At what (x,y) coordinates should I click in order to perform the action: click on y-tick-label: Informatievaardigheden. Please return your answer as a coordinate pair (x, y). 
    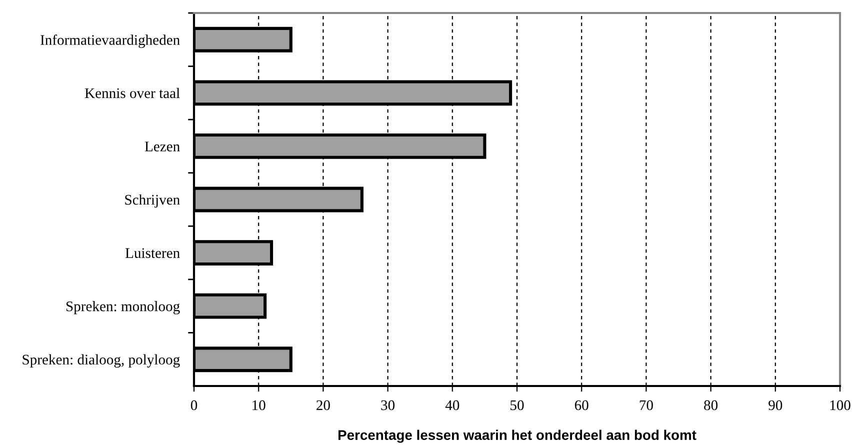
    Looking at the image, I should click on (110, 41).